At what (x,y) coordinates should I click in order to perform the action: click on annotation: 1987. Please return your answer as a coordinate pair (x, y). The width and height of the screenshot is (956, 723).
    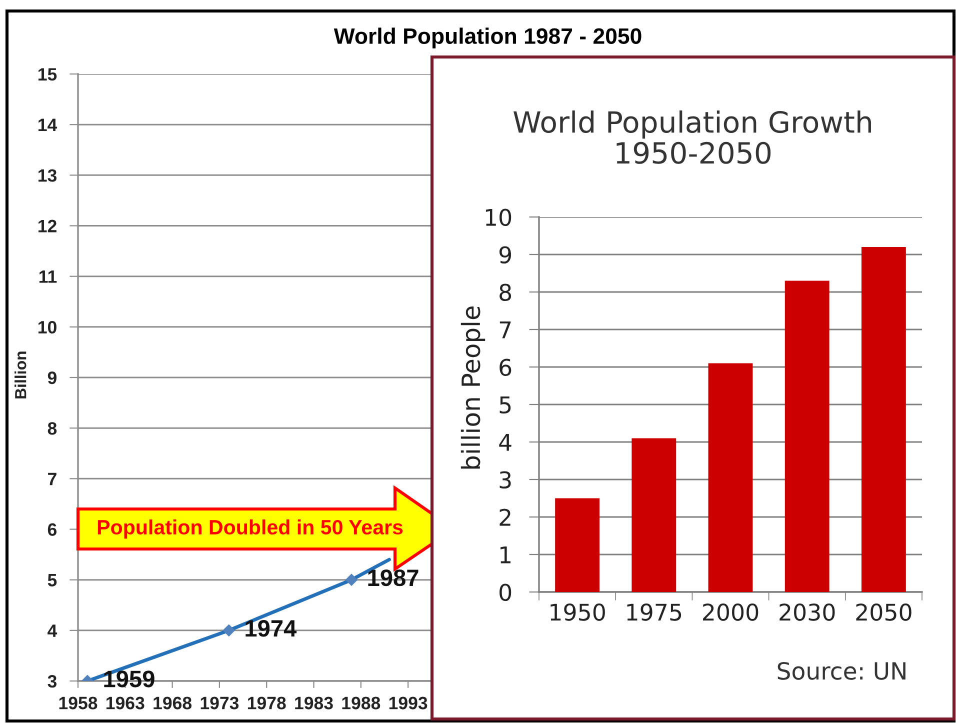
    Looking at the image, I should click on (393, 577).